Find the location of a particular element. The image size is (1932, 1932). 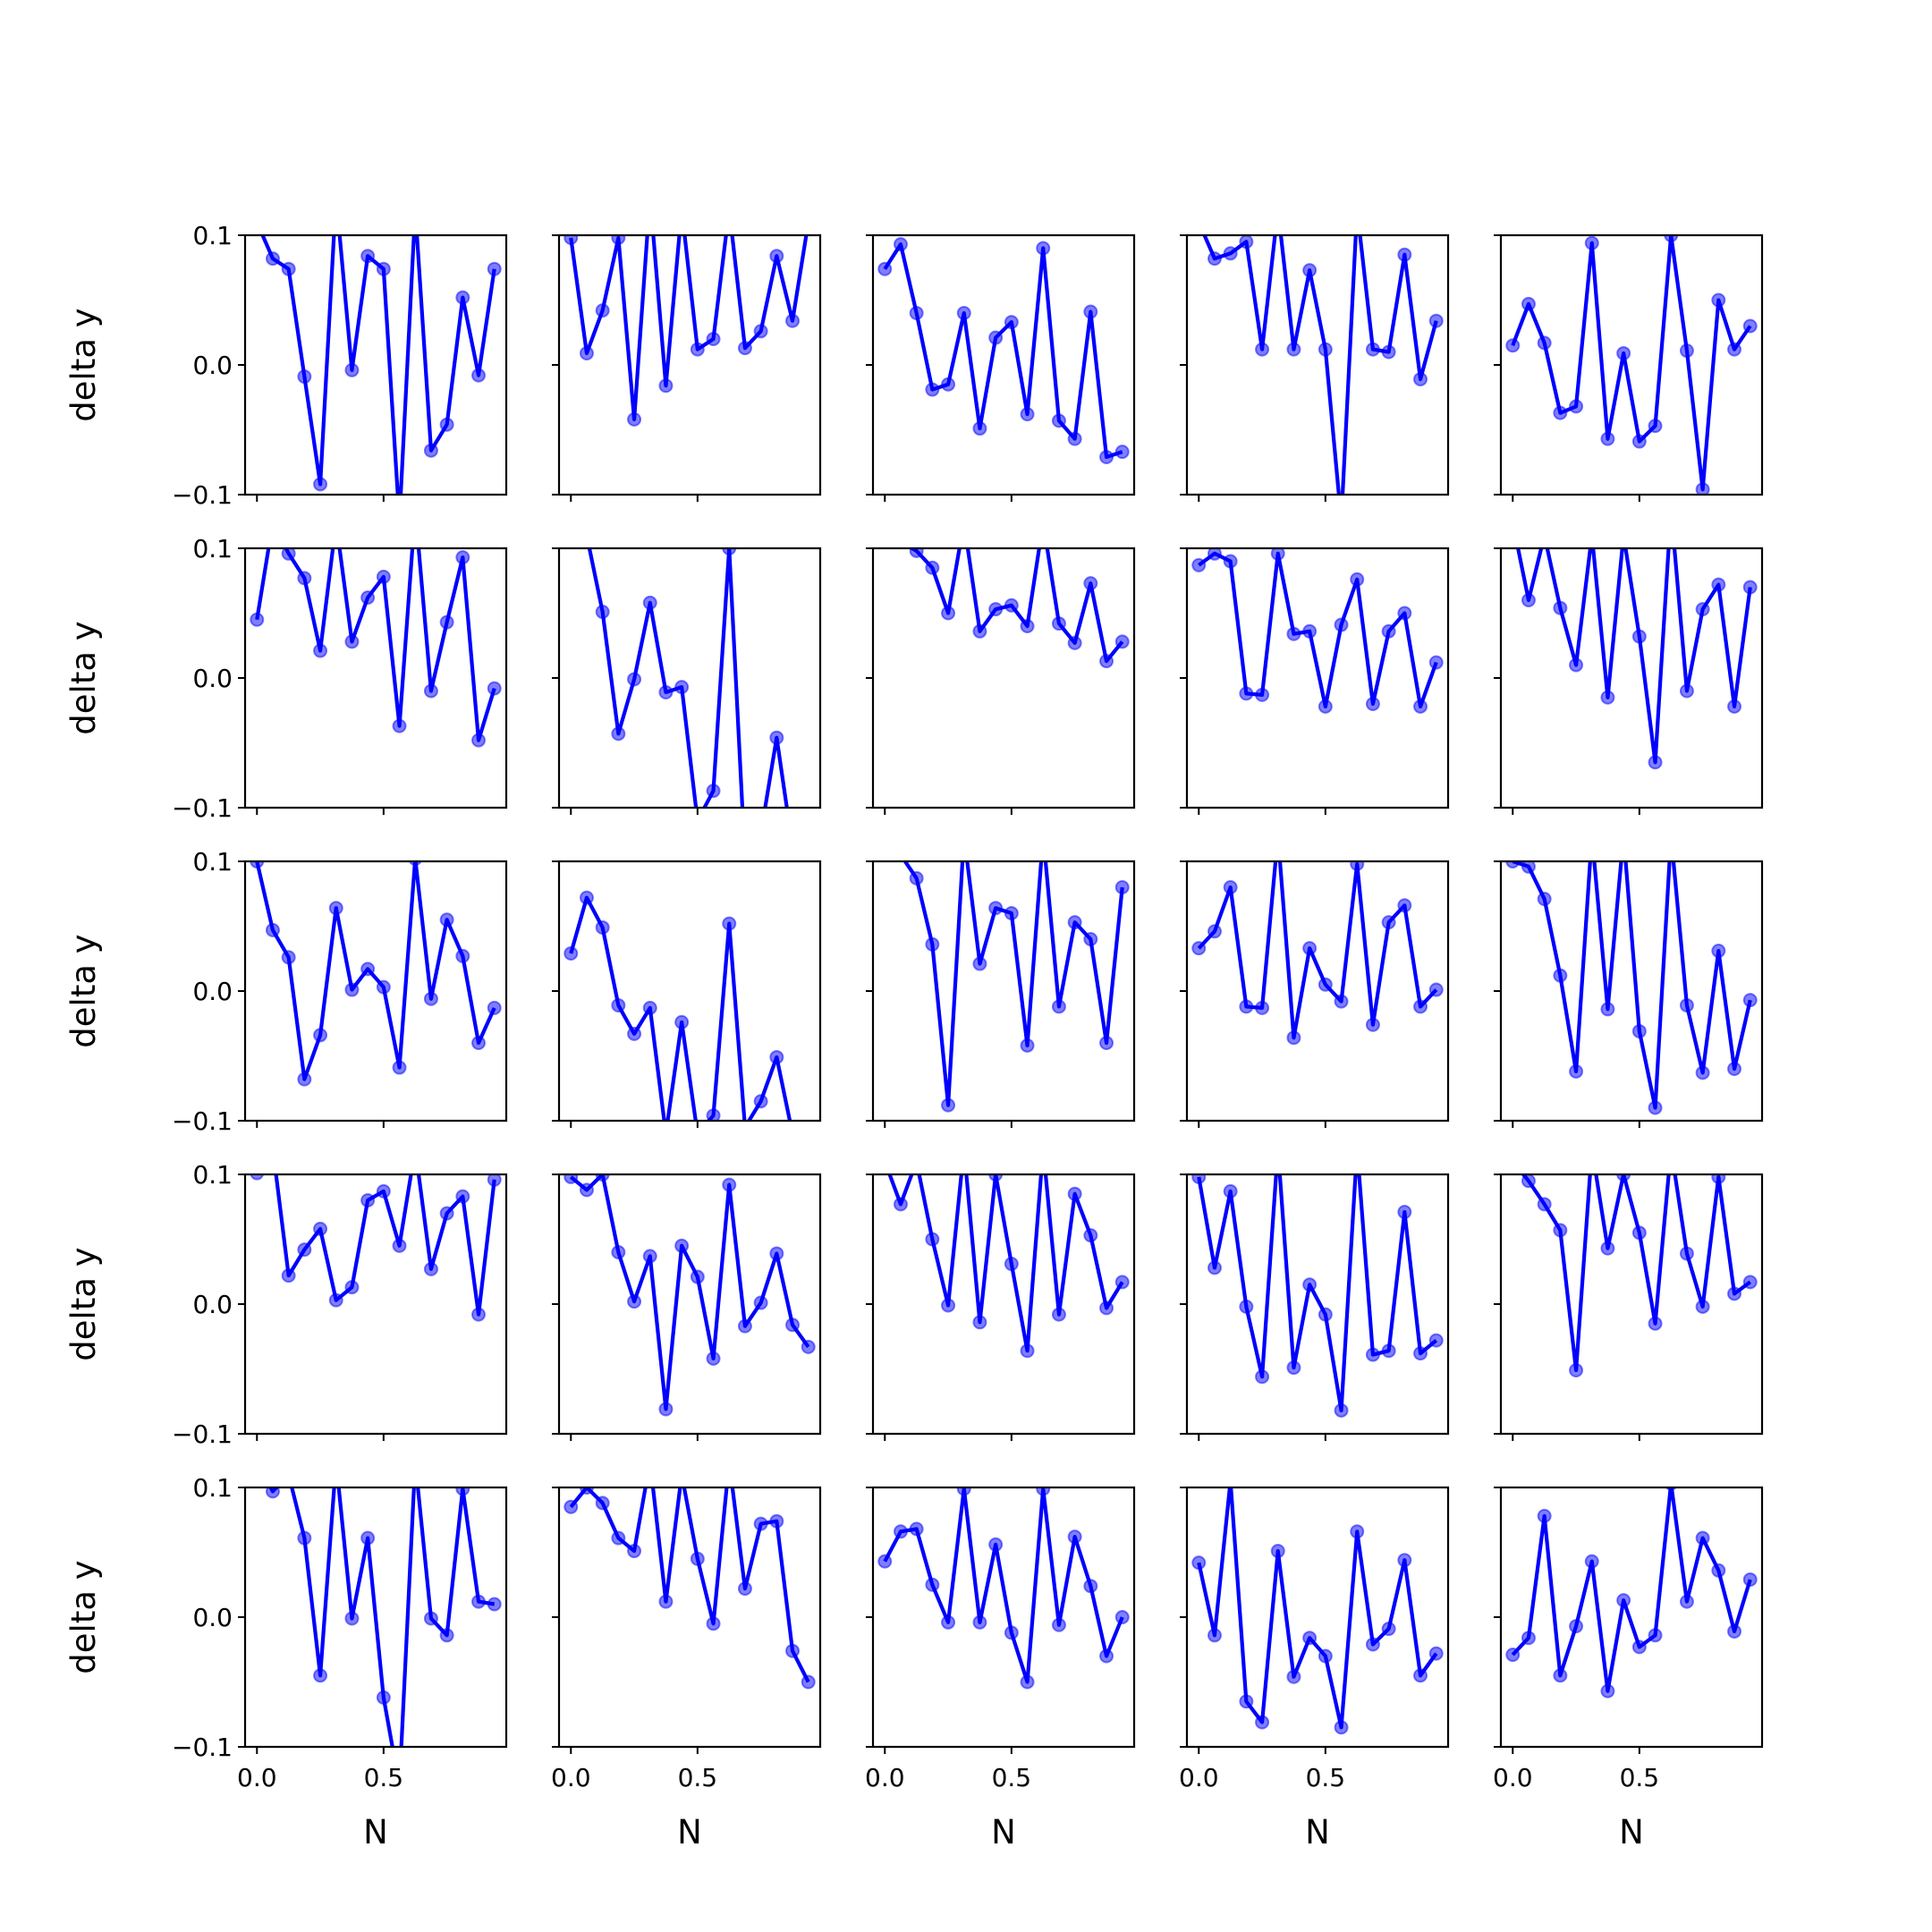

subplot: −0.1 0.0 0.1 delta y is located at coordinates (286, 1304).